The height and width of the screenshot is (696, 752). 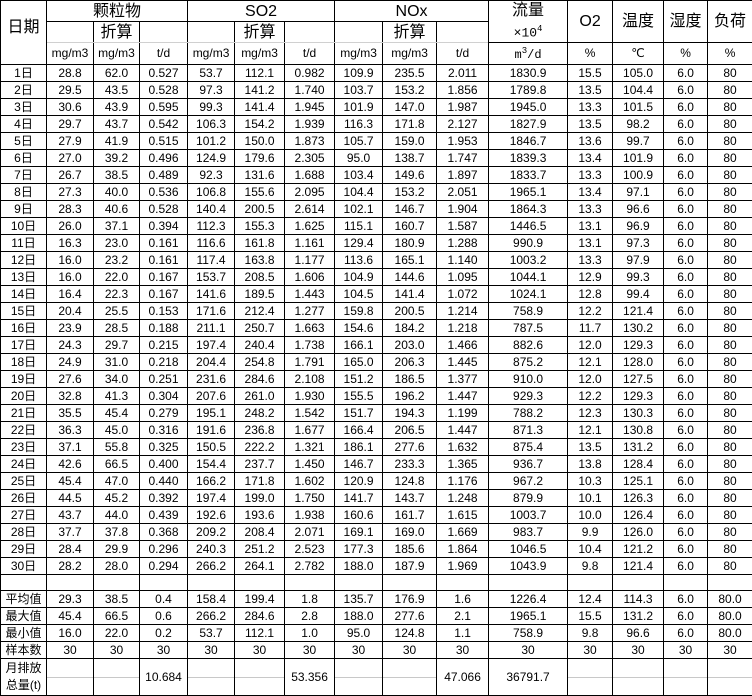 What do you see at coordinates (310, 311) in the screenshot?
I see `table-cell: 1.277` at bounding box center [310, 311].